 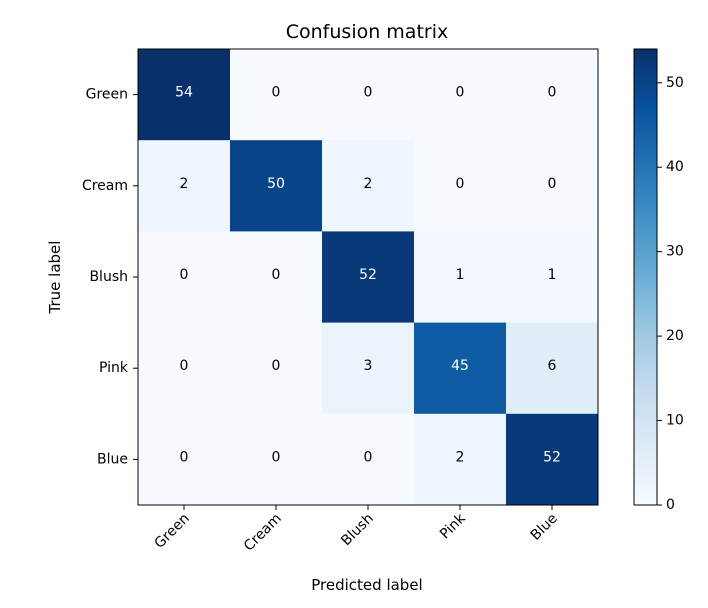 I want to click on cell-value-label: 45, so click(x=460, y=366).